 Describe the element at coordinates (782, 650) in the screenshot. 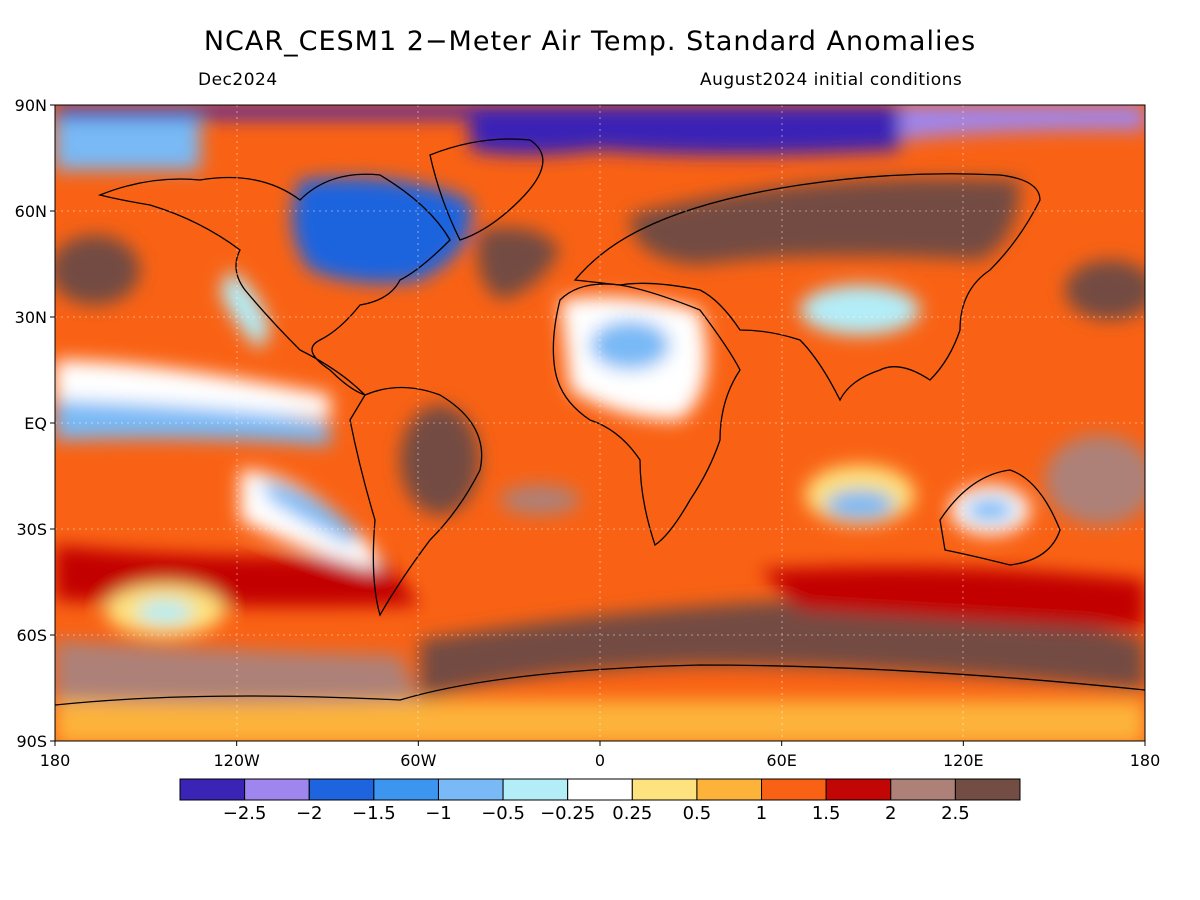

I see `southern-ocean-brown` at that location.